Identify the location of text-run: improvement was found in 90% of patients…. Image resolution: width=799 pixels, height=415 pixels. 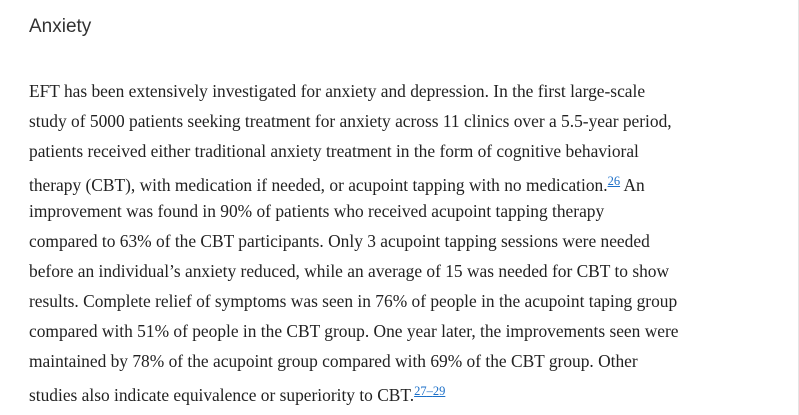
(317, 211).